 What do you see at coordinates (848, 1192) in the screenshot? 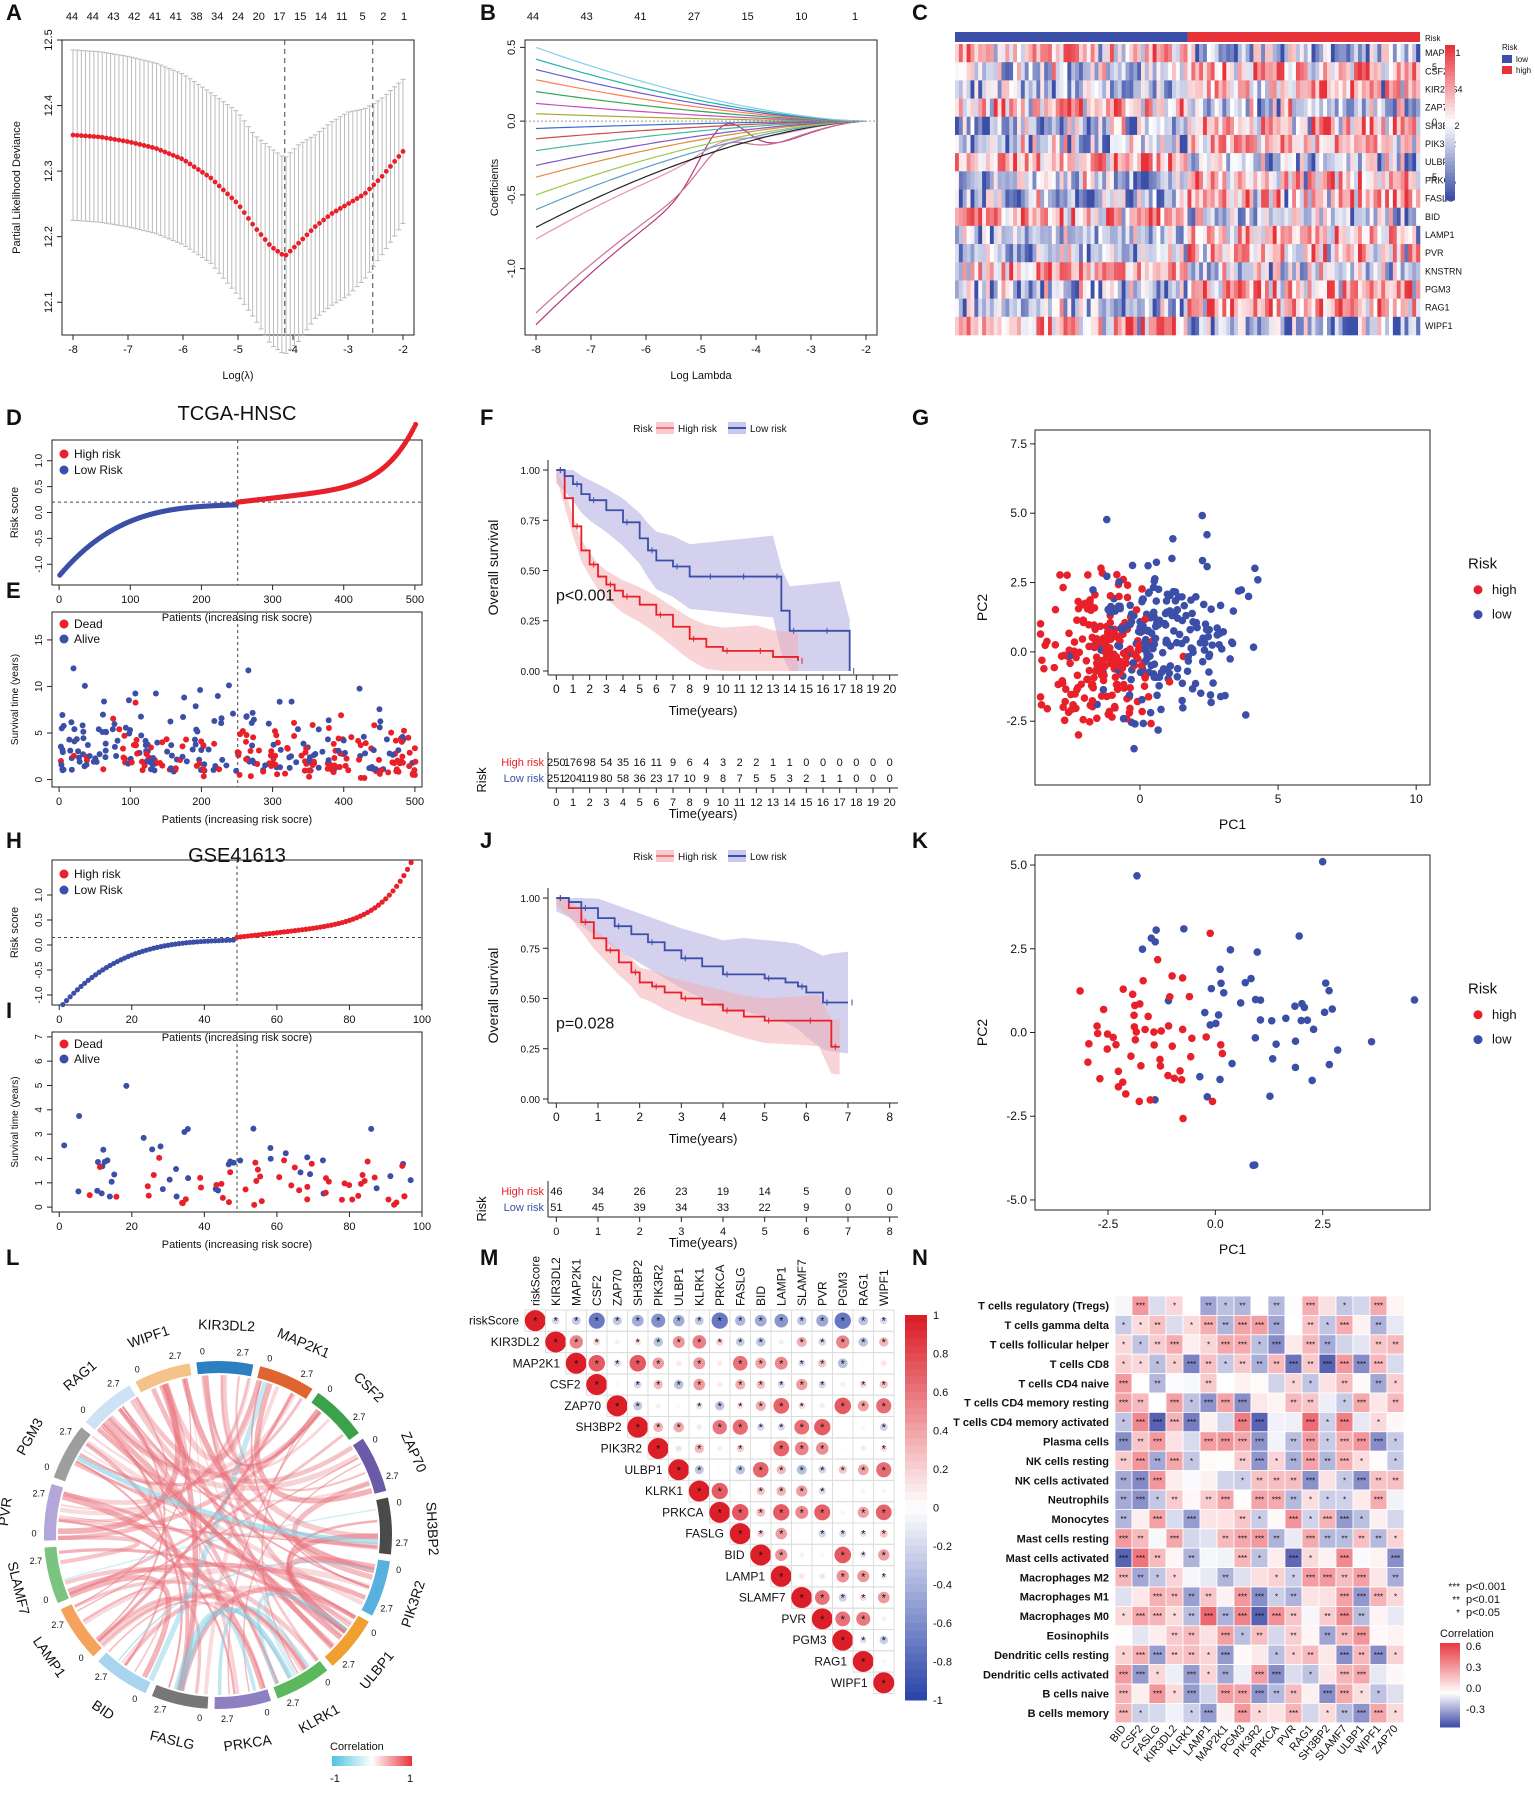
I see `risk-table-cell: 0` at bounding box center [848, 1192].